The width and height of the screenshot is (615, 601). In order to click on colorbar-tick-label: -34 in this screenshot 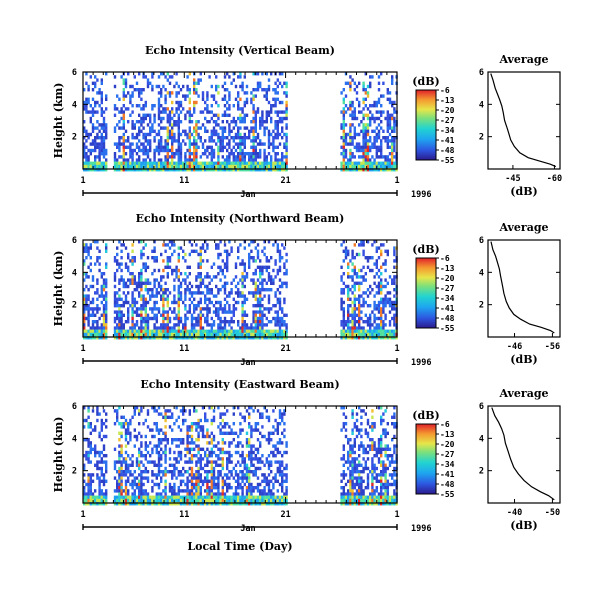, I will do `click(447, 130)`.